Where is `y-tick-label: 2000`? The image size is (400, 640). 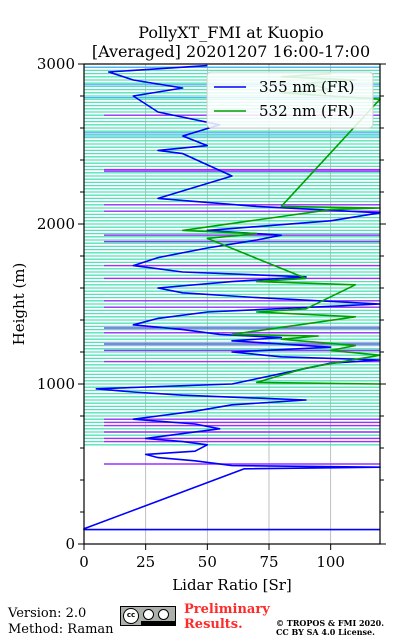 y-tick-label: 2000 is located at coordinates (56, 224).